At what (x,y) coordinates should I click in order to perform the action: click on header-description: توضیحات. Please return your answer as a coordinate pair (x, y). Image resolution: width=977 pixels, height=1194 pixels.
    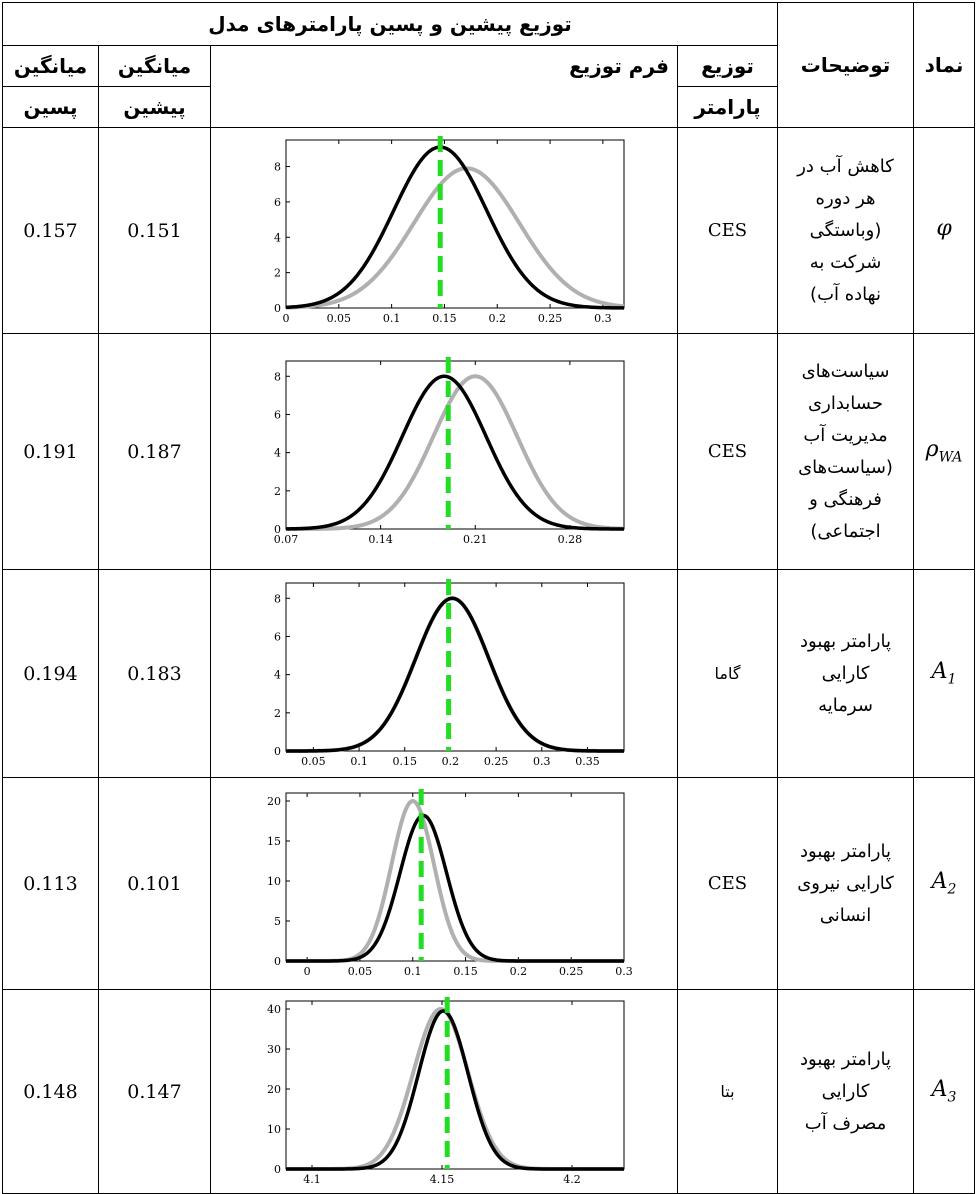
    Looking at the image, I should click on (846, 65).